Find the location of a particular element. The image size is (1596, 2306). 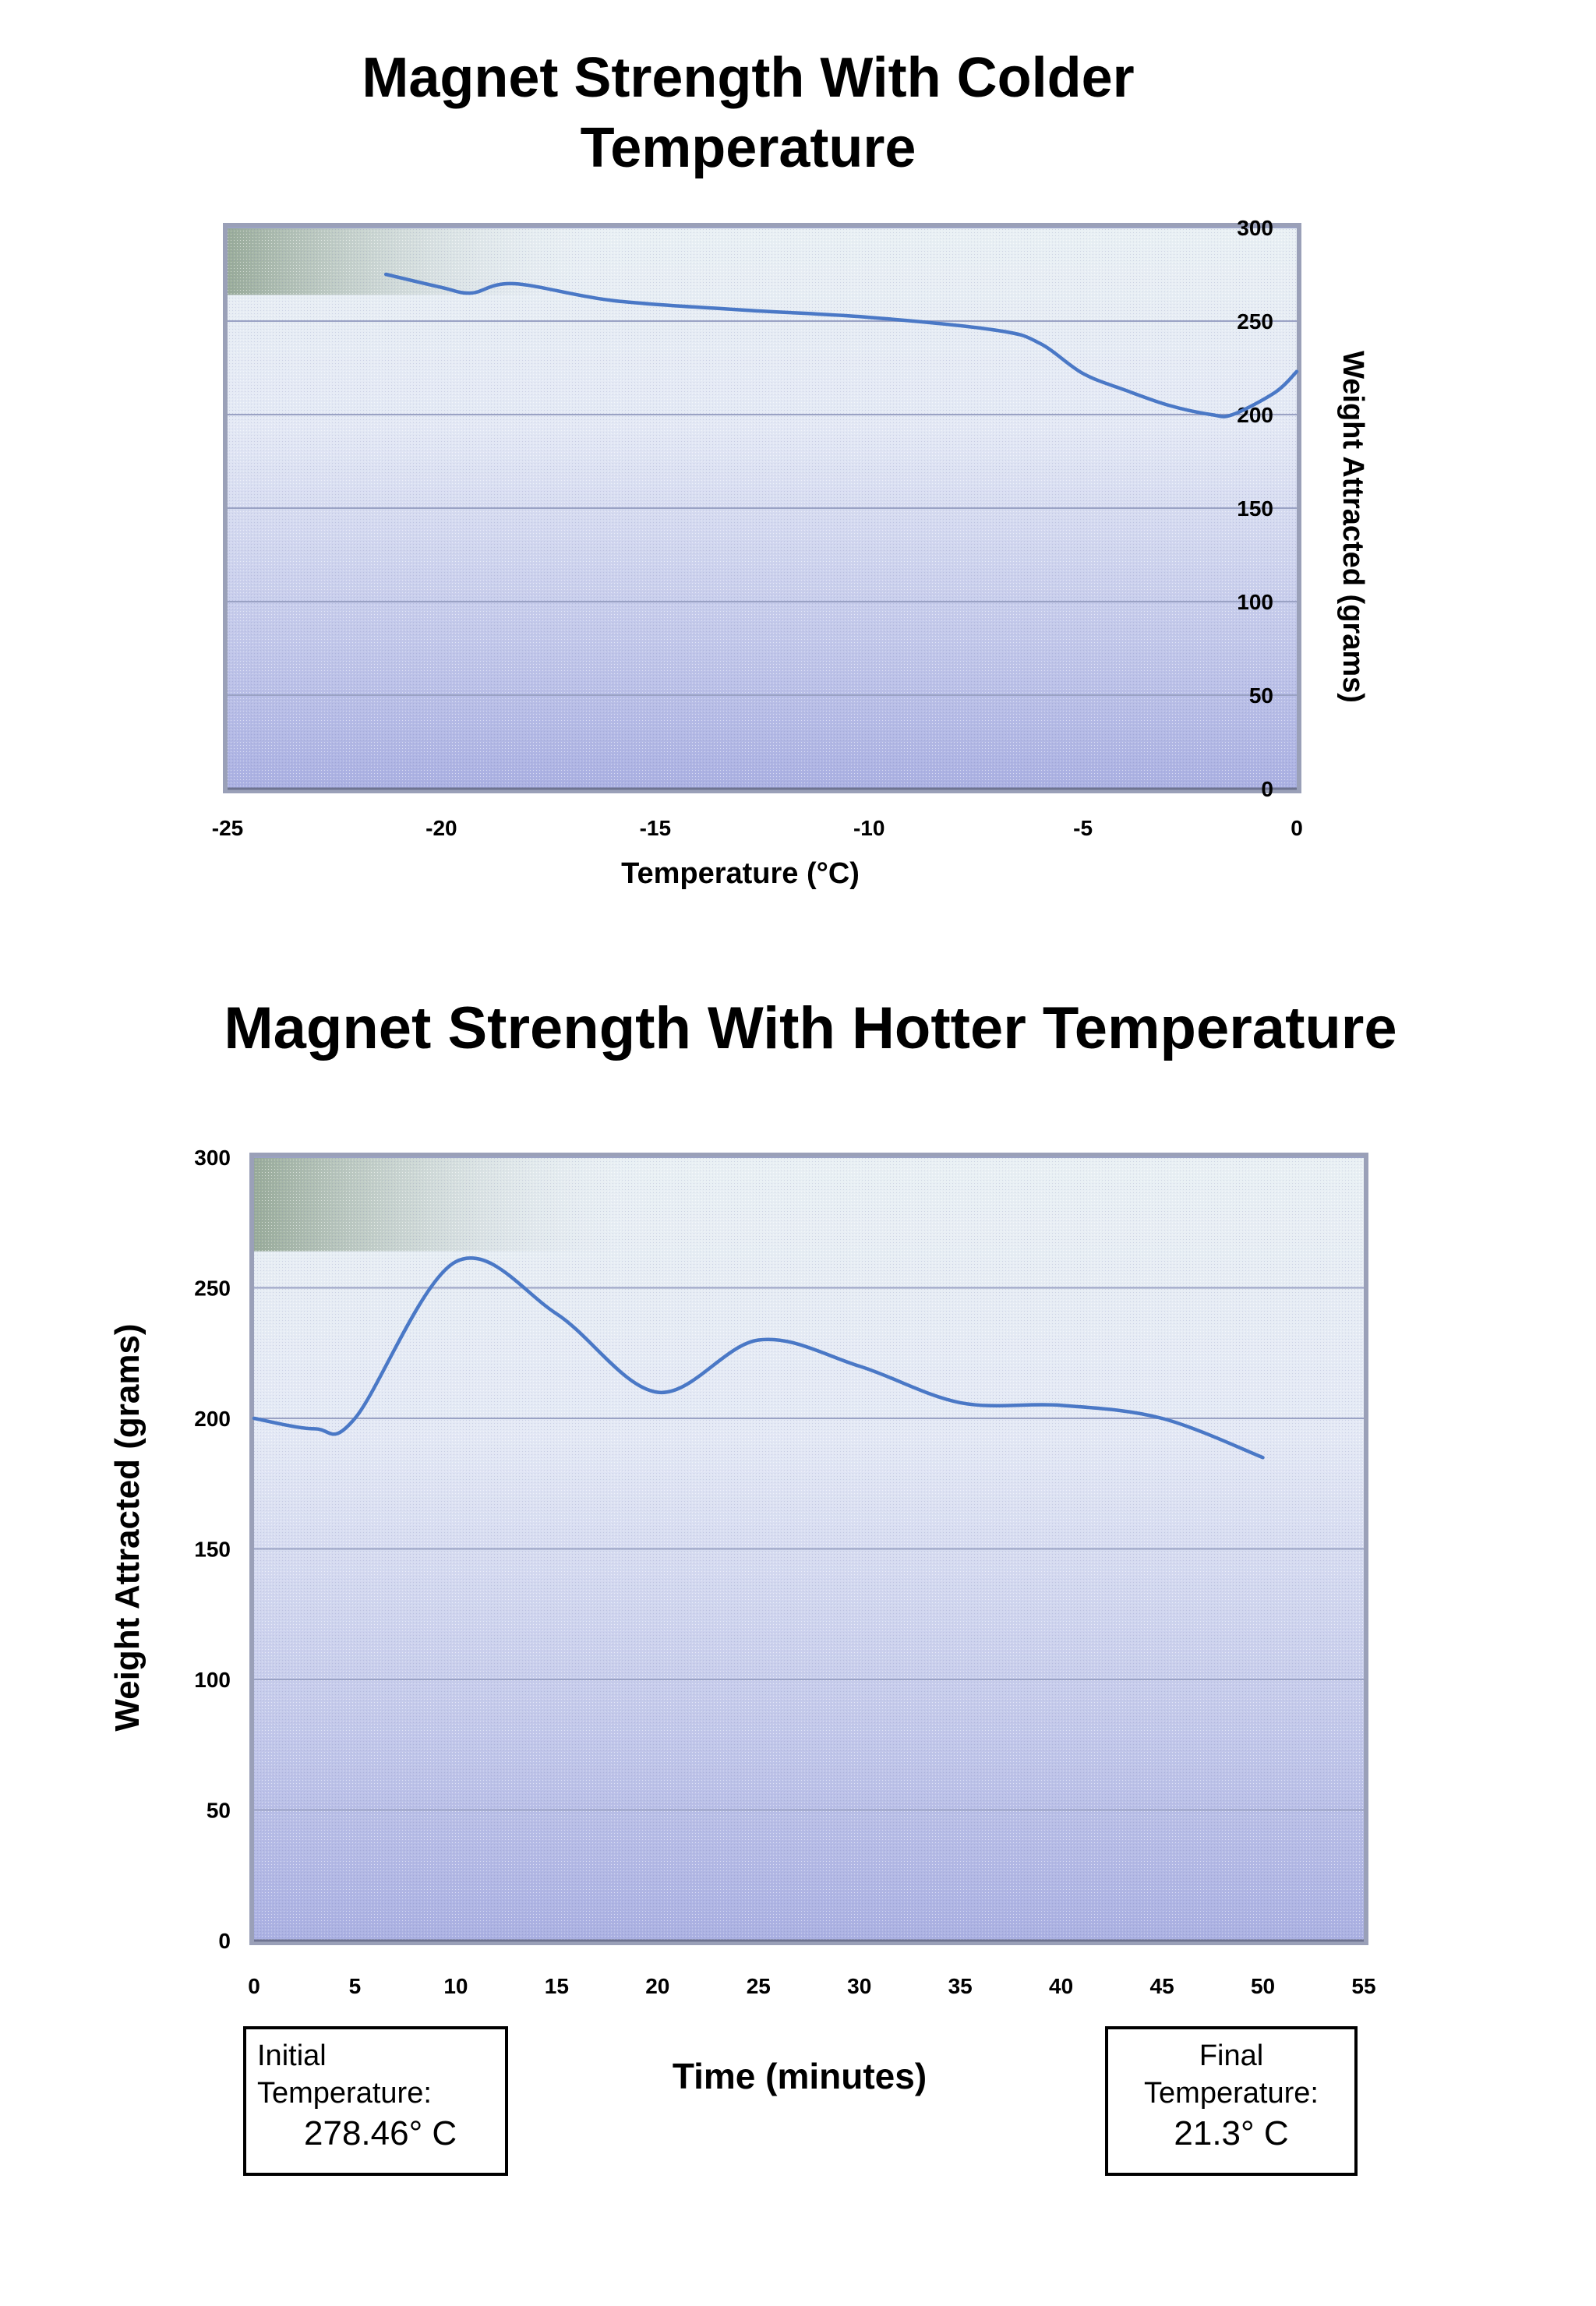

final-temperature-box: Final Temperature: 21.3° C is located at coordinates (1231, 2101).